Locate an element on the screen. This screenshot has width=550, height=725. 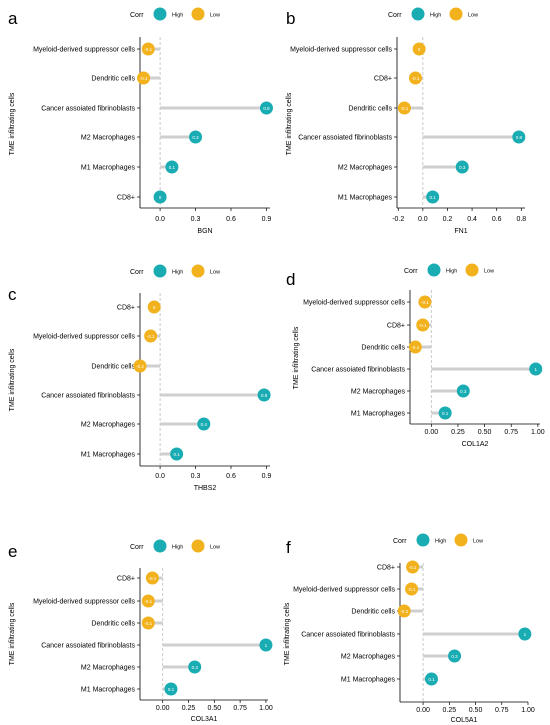
lollipop-value-label: 0.8 is located at coordinates (519, 137).